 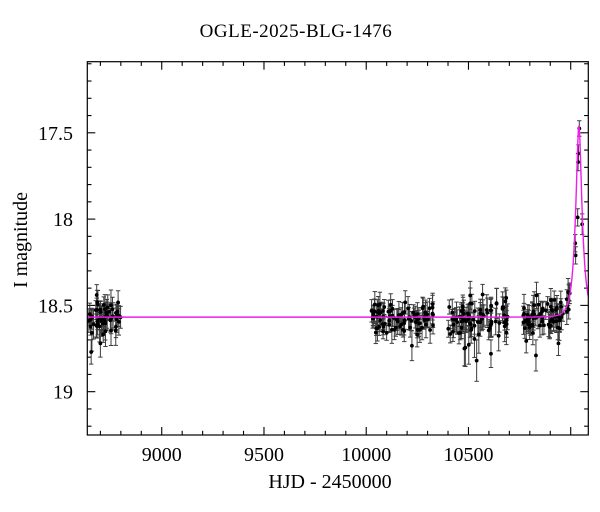 What do you see at coordinates (296, 31) in the screenshot?
I see `chart-title: OGLE-2025-BLG-1476` at bounding box center [296, 31].